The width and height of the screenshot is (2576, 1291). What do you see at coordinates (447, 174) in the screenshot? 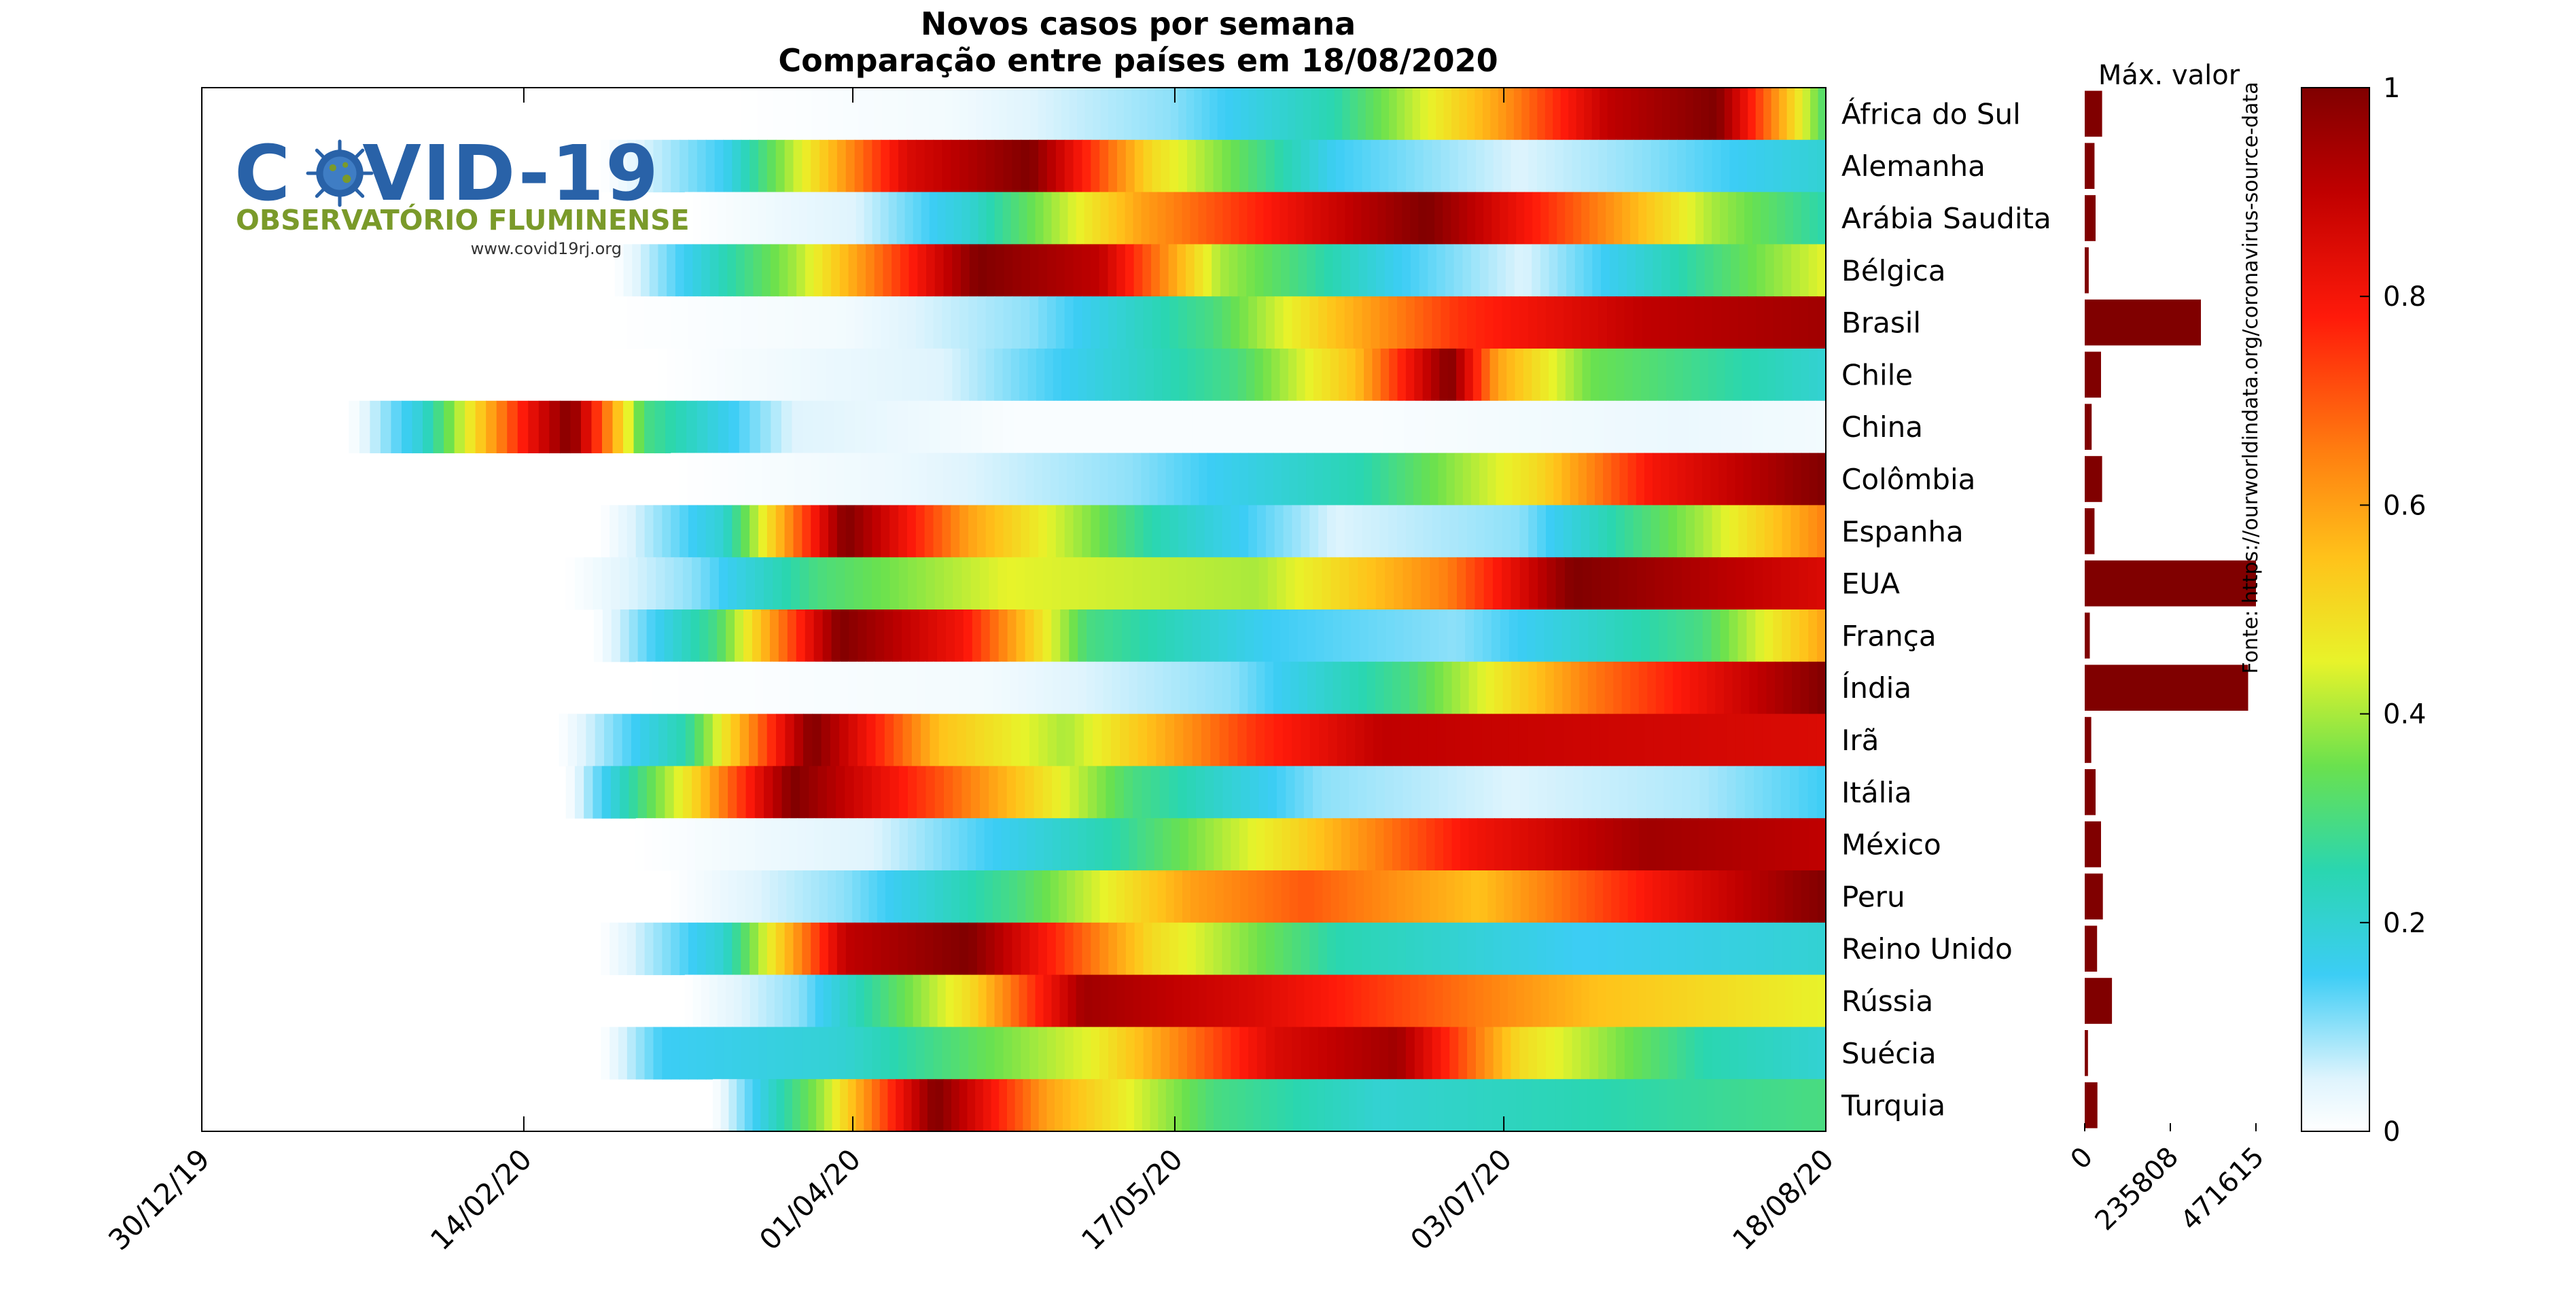
I see `logo-title: C VID-19` at bounding box center [447, 174].